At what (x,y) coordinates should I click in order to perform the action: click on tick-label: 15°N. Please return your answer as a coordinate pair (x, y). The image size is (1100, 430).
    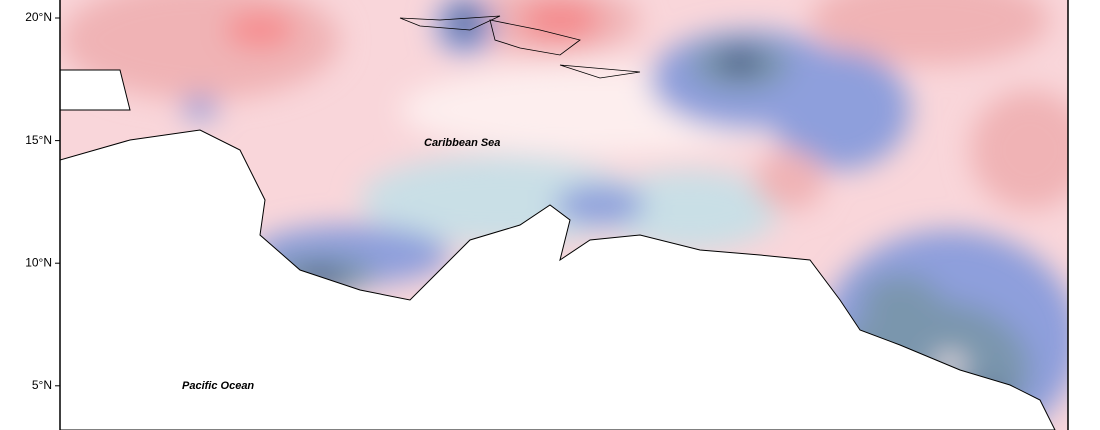
    Looking at the image, I should click on (38, 140).